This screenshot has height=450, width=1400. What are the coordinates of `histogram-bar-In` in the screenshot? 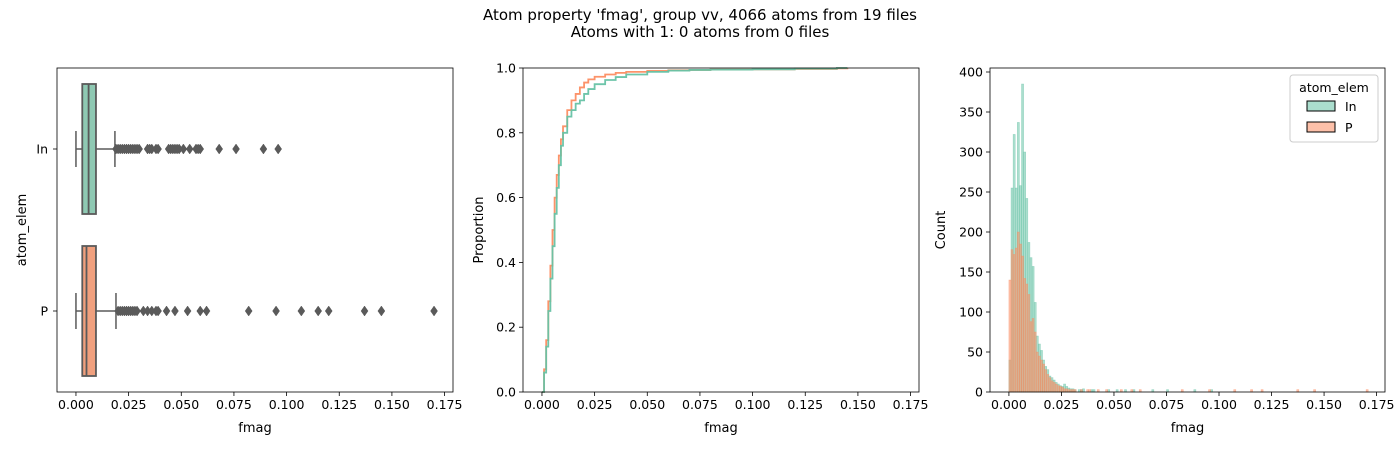 It's located at (1083, 390).